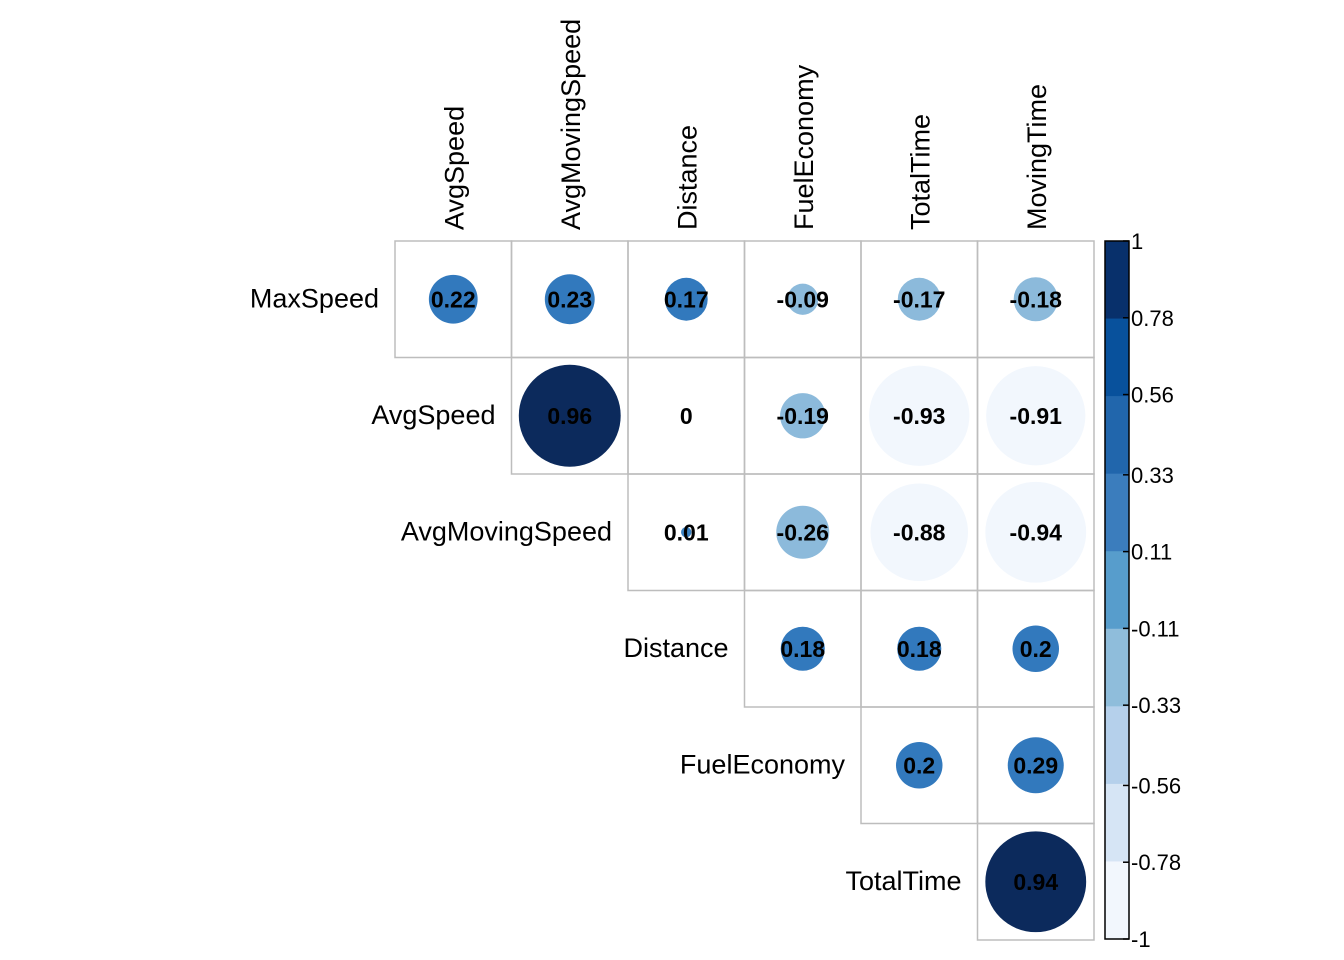  I want to click on correlation-value-label: -0.26, so click(803, 532).